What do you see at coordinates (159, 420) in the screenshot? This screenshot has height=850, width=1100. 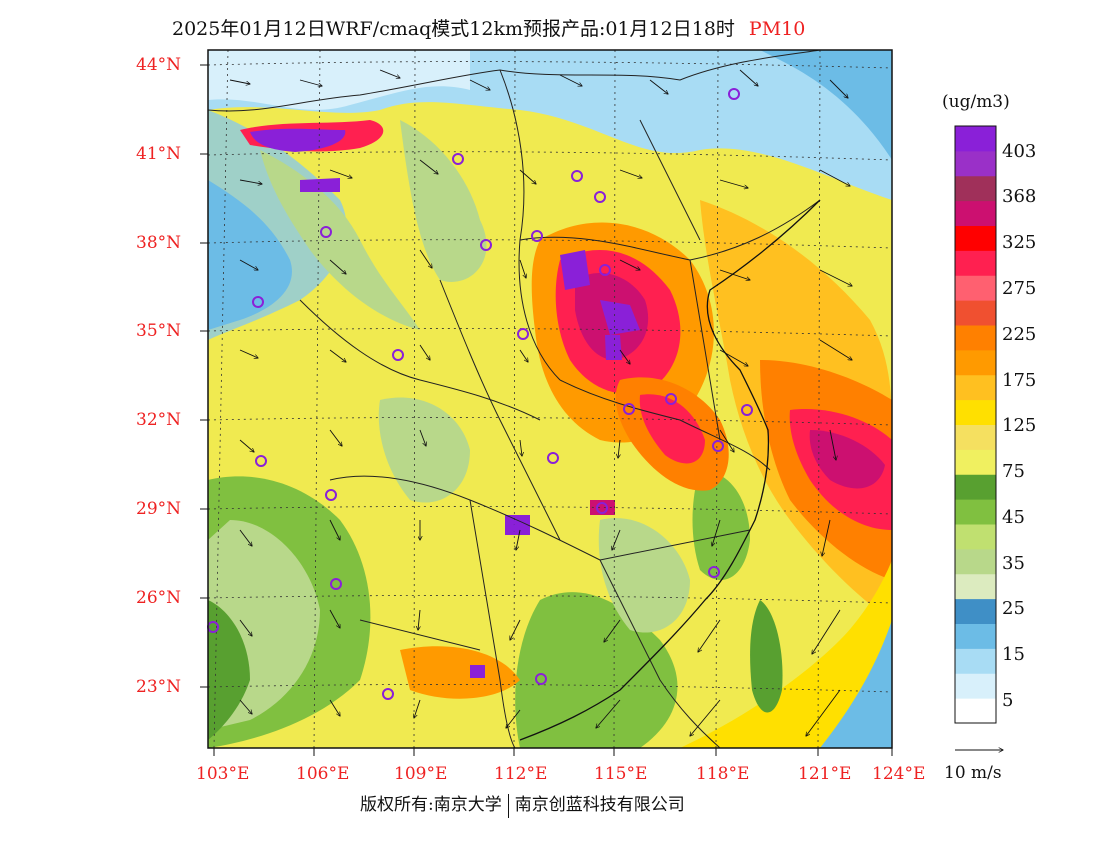 I see `lat-label-32: 32°N` at bounding box center [159, 420].